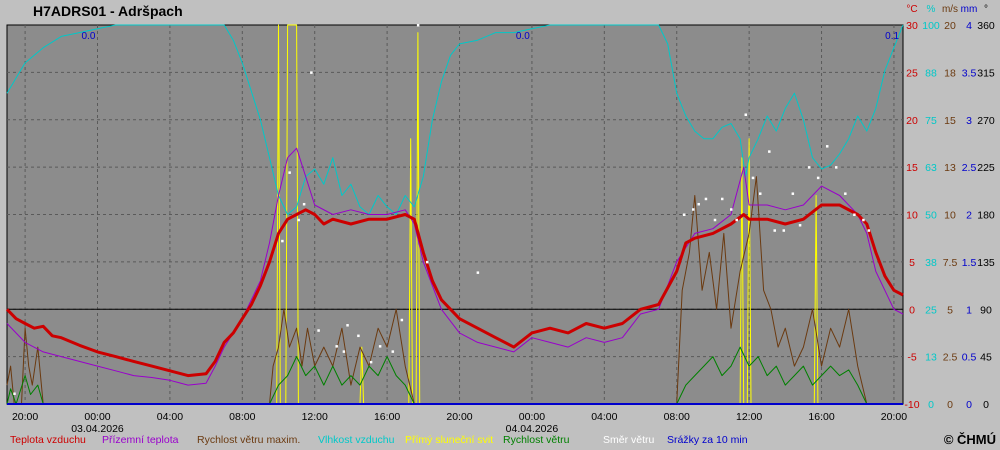  Describe the element at coordinates (931, 73) in the screenshot. I see `axis-tick-label: 88` at that location.